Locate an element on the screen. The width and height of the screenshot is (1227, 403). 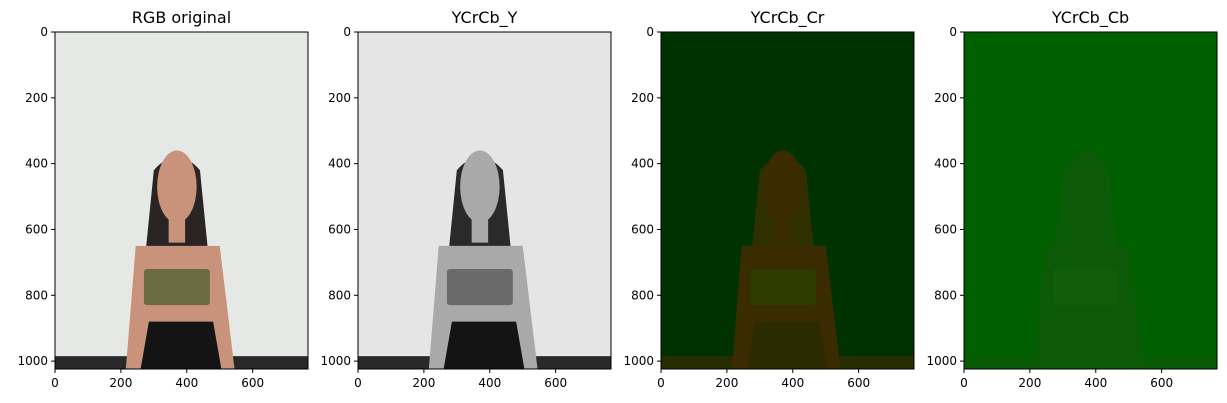
panel-title: YCrCb_Y is located at coordinates (484, 18).